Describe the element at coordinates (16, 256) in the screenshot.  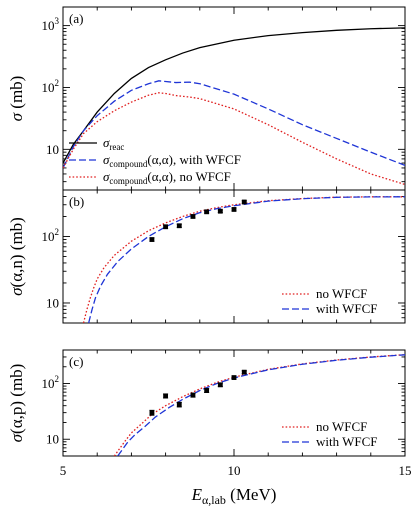
I see `y-axis-label: σ(α,n) (mb)` at that location.